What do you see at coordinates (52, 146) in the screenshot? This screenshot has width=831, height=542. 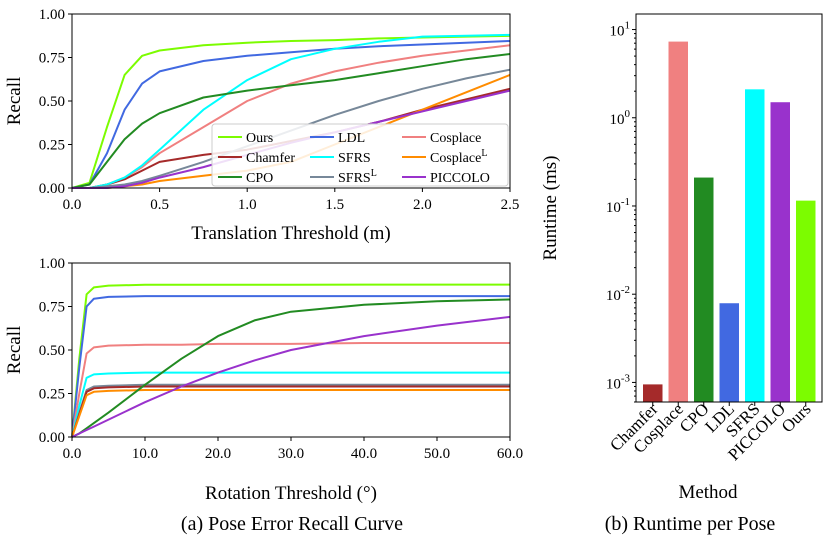 I see `translation-y-tick-label: 0.25` at bounding box center [52, 146].